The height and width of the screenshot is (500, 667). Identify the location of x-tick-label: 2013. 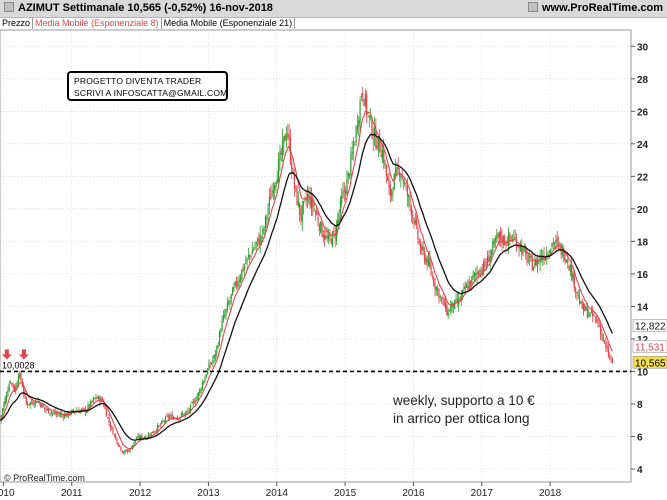
(208, 493).